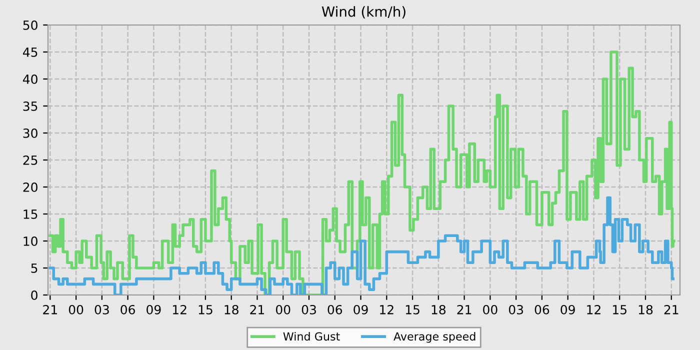  I want to click on y-tick-label: 10, so click(31, 241).